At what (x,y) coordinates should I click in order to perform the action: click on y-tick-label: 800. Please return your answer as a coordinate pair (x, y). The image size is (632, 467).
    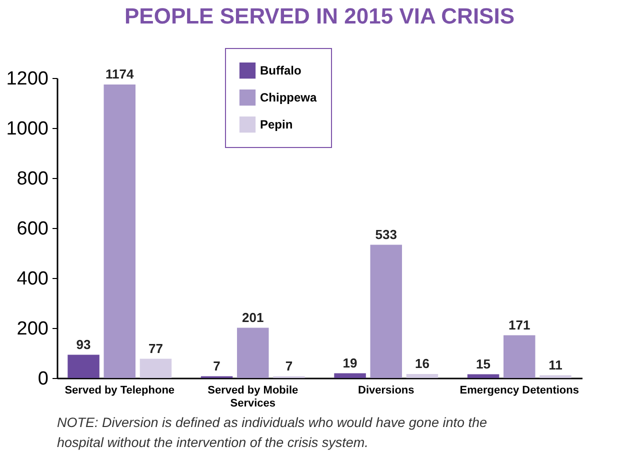
    Looking at the image, I should click on (32, 179).